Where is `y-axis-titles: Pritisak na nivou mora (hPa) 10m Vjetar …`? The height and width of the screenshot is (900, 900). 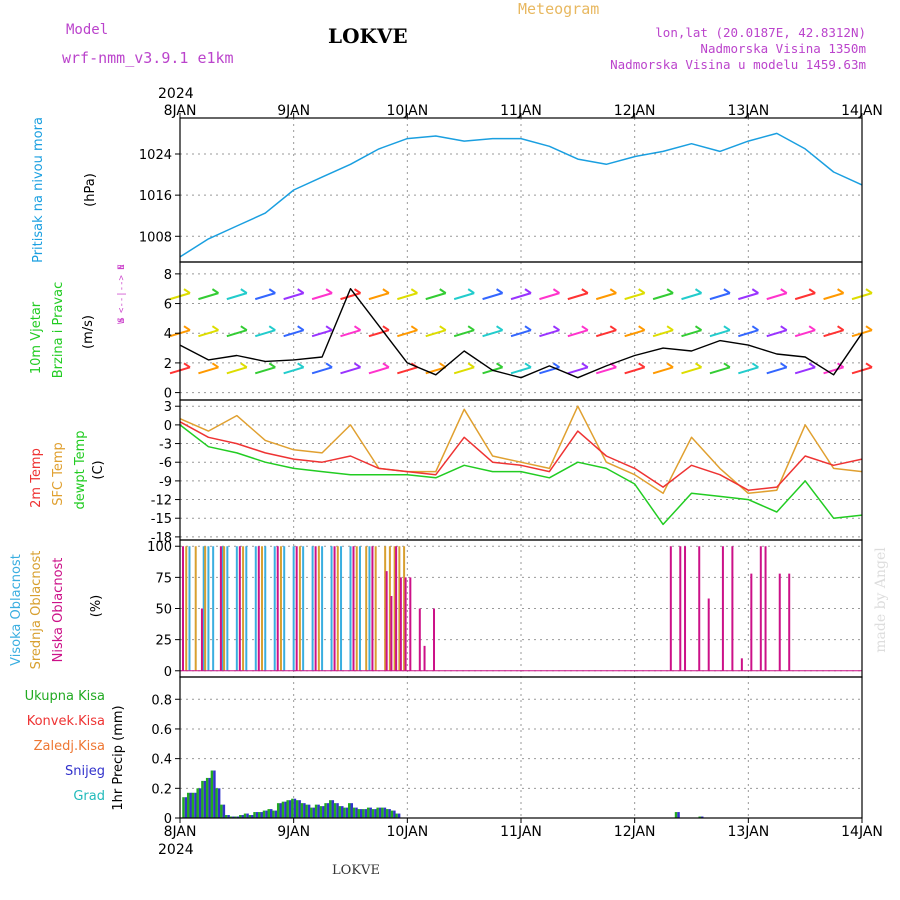
y-axis-titles: Pritisak na nivou mora (hPa) 10m Vjetar … is located at coordinates (68, 464).